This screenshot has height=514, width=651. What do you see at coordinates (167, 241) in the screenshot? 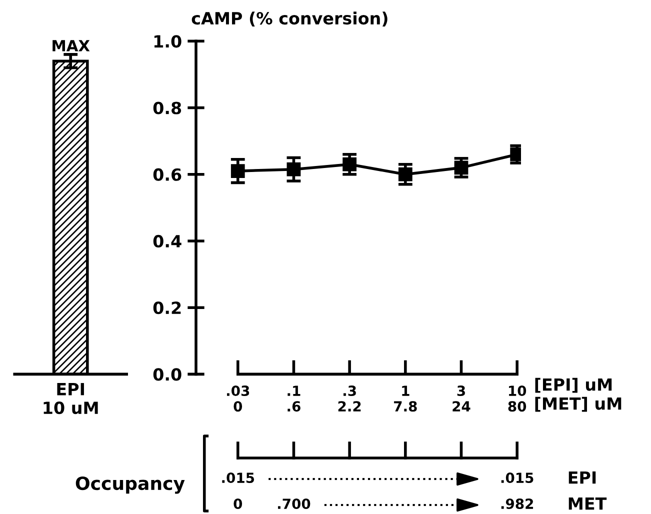
I see `y-tick-label: 0.4` at bounding box center [167, 241].